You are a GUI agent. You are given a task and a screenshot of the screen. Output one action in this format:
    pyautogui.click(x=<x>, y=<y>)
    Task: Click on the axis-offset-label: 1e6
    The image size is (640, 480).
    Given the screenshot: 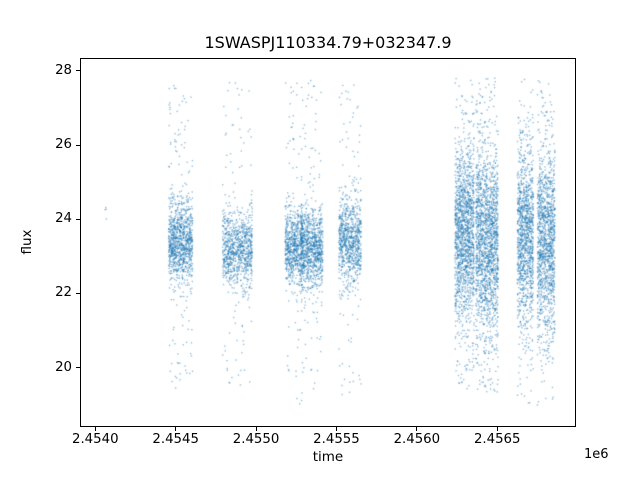 What is the action you would take?
    pyautogui.click(x=596, y=454)
    